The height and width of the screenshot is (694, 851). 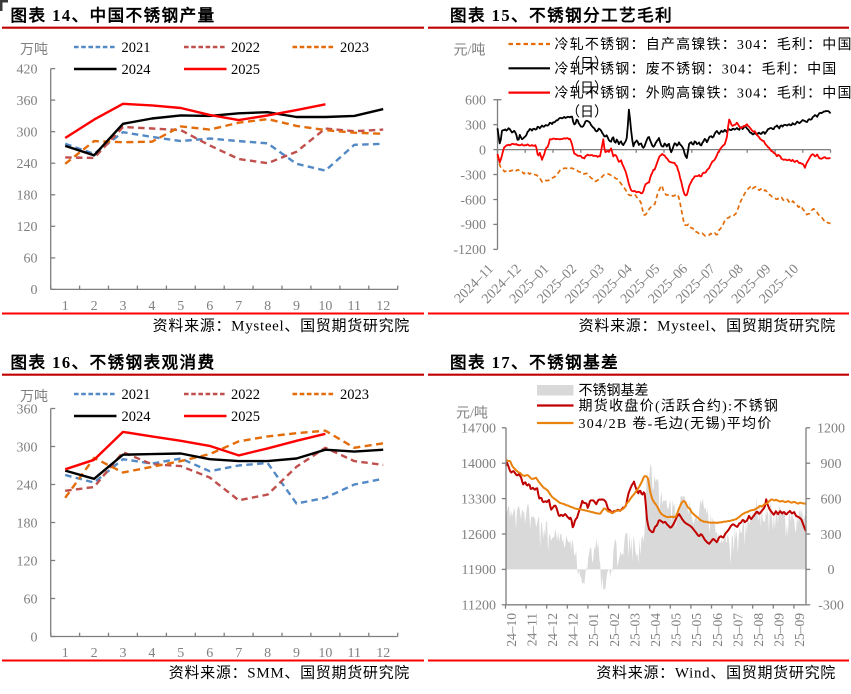 What do you see at coordinates (478, 535) in the screenshot?
I see `svg-text: 12600` at bounding box center [478, 535].